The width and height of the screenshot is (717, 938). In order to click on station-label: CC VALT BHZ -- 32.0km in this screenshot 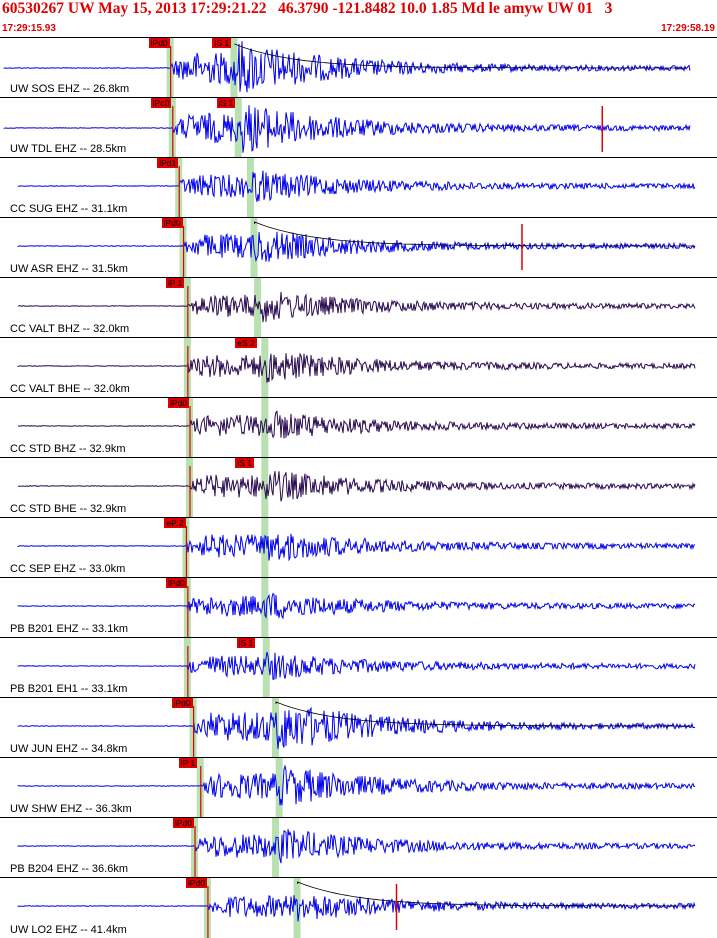, I will do `click(70, 329)`.